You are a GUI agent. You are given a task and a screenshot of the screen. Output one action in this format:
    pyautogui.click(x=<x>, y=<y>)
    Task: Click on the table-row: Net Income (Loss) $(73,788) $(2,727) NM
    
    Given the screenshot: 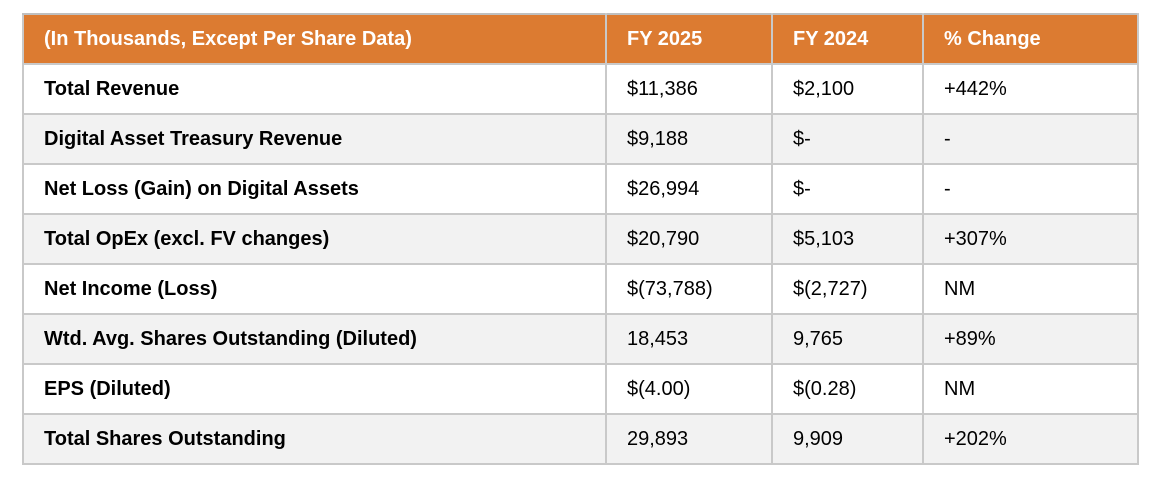 What is the action you would take?
    pyautogui.click(x=580, y=289)
    